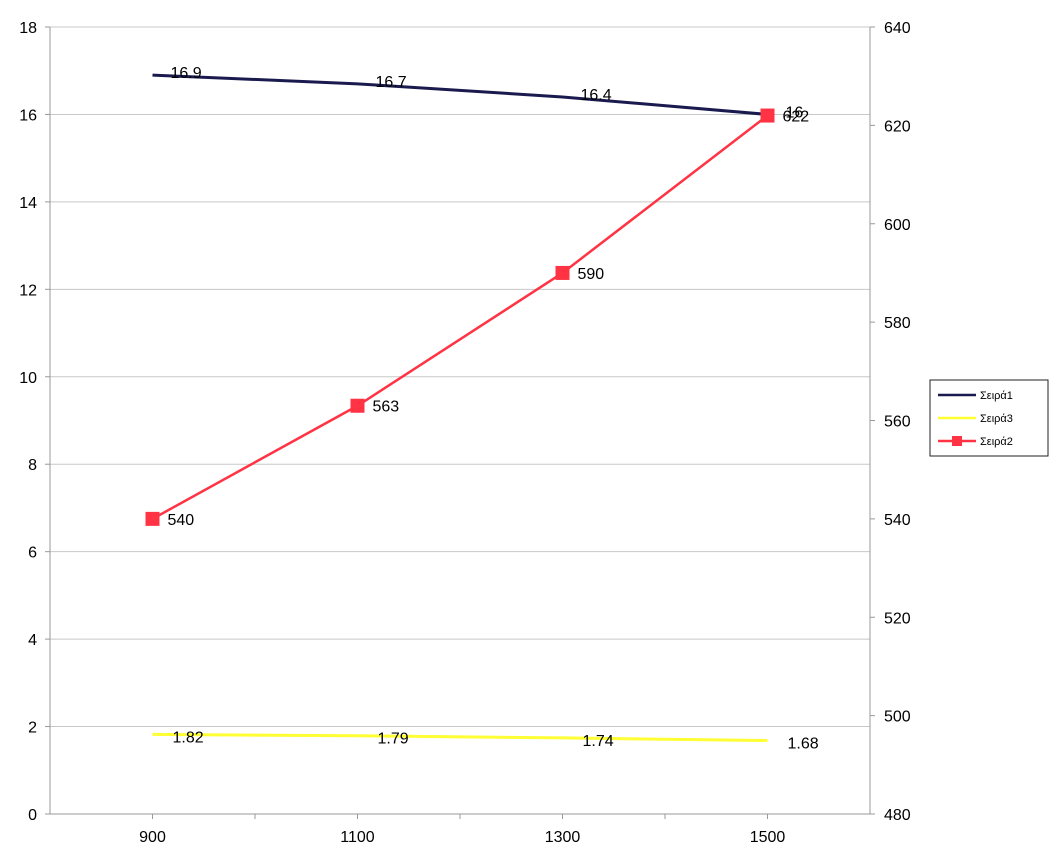  I want to click on y2-tick-label: 620, so click(897, 126).